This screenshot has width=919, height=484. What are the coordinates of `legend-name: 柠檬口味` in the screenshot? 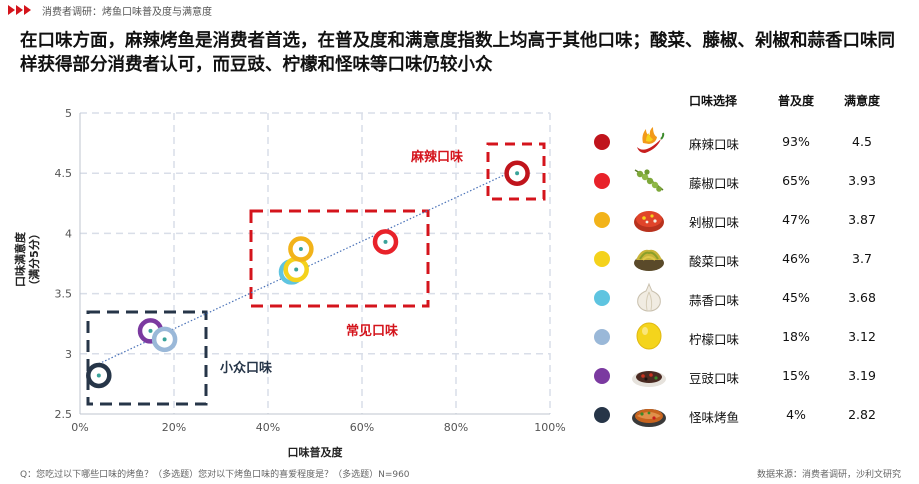 It's located at (714, 339).